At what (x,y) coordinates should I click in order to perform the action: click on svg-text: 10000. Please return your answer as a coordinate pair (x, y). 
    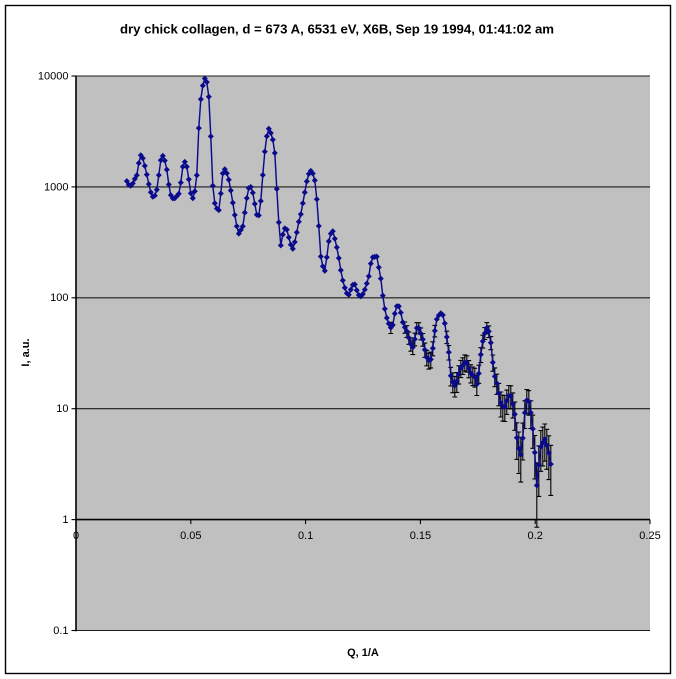
    Looking at the image, I should click on (53, 76).